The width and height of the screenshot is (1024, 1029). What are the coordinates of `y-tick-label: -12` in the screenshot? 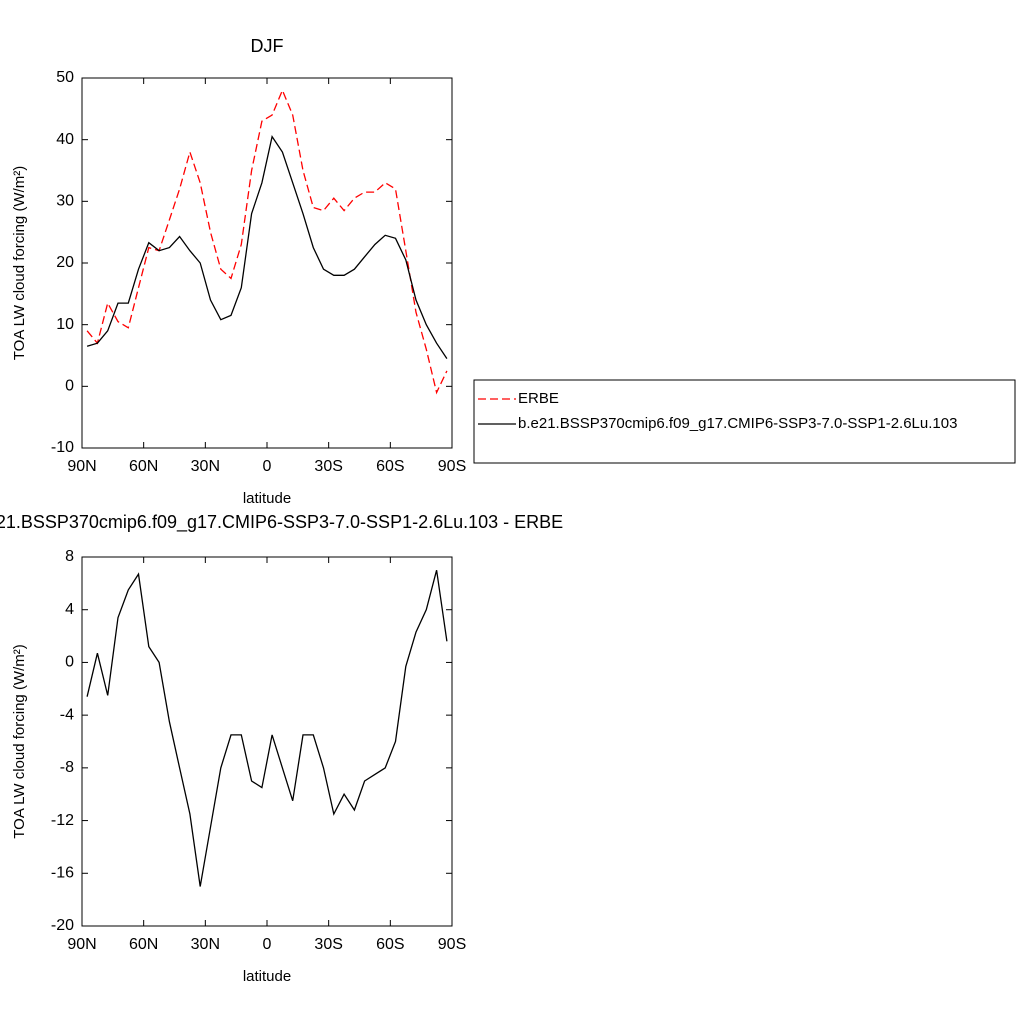 It's located at (62, 820).